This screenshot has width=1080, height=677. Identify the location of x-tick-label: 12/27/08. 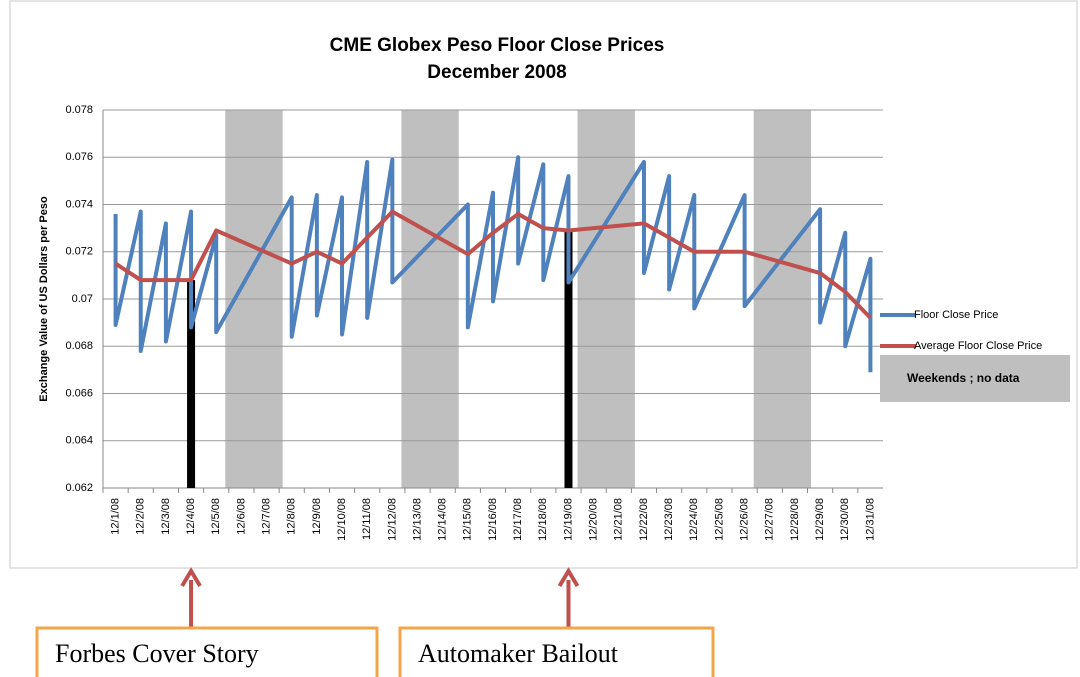
(770, 519).